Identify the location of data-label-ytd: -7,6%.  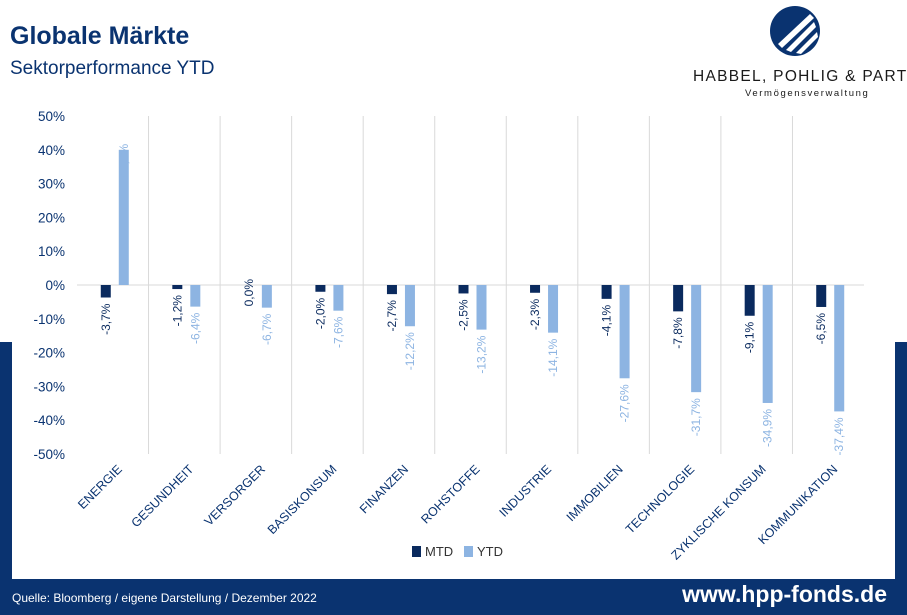
(338, 332).